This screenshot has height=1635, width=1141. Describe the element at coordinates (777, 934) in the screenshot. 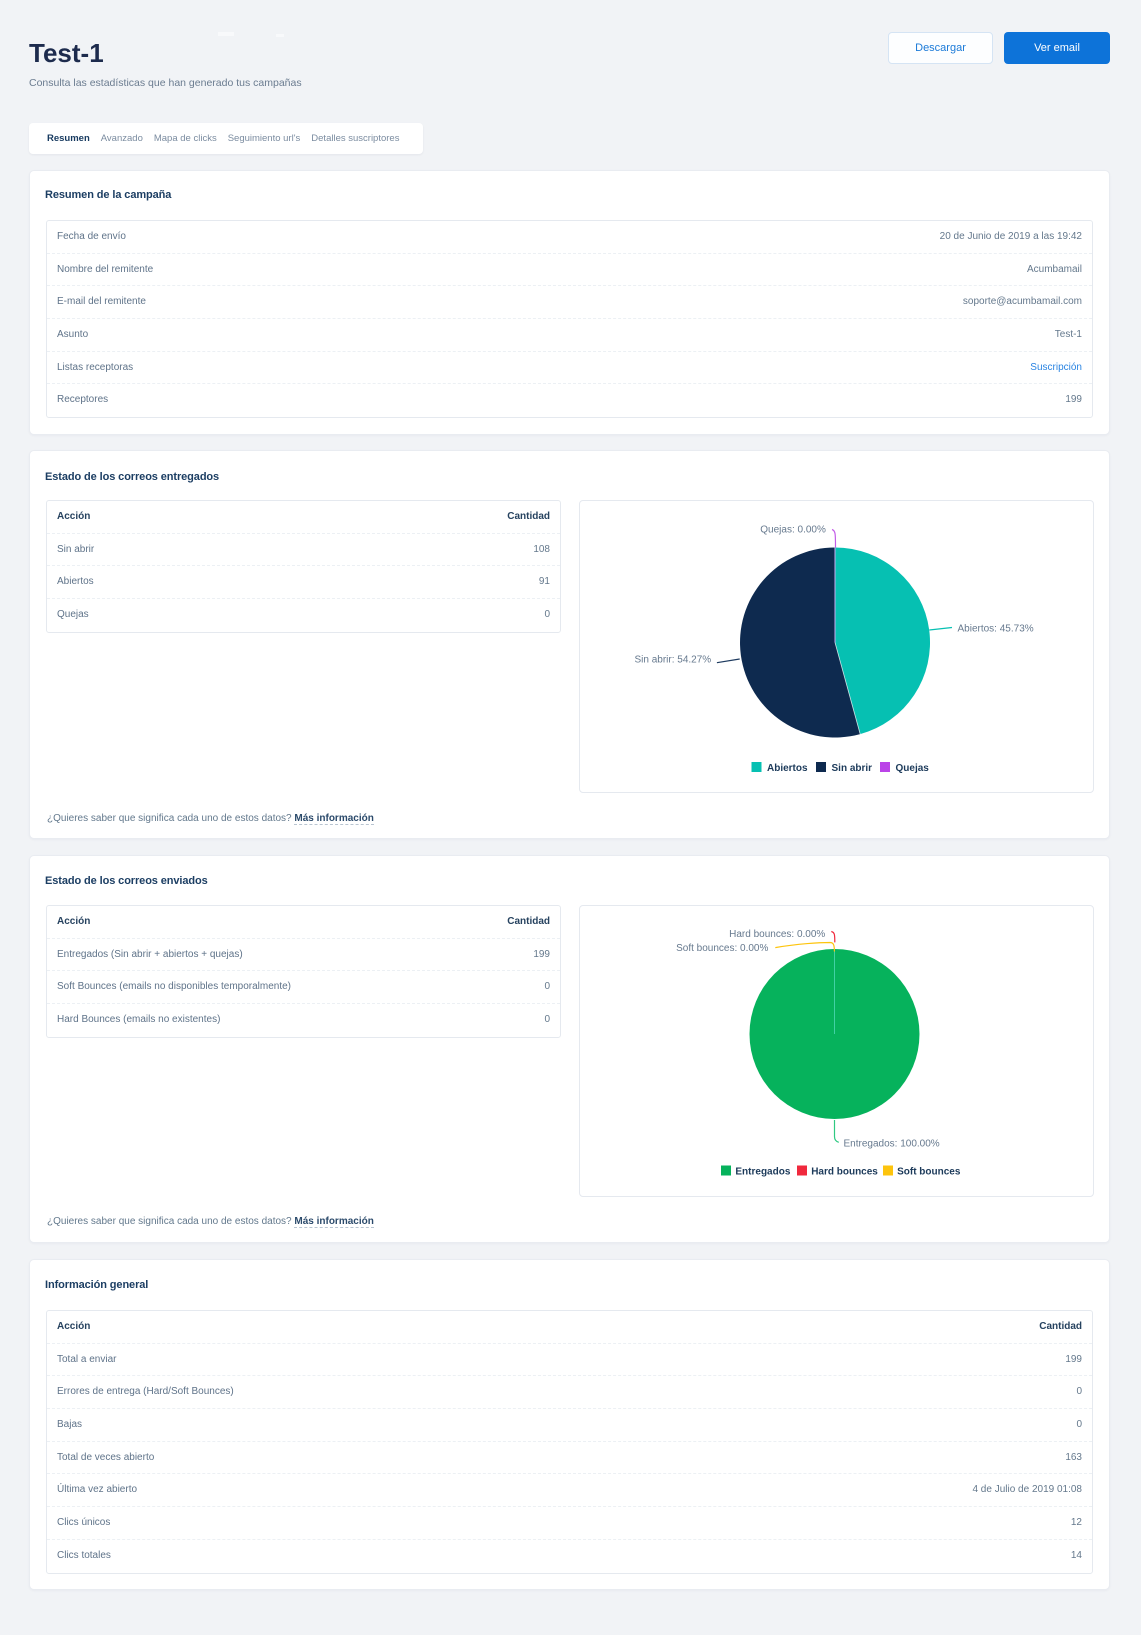

I see `svg-text: Hard bounces: 0.00%` at that location.